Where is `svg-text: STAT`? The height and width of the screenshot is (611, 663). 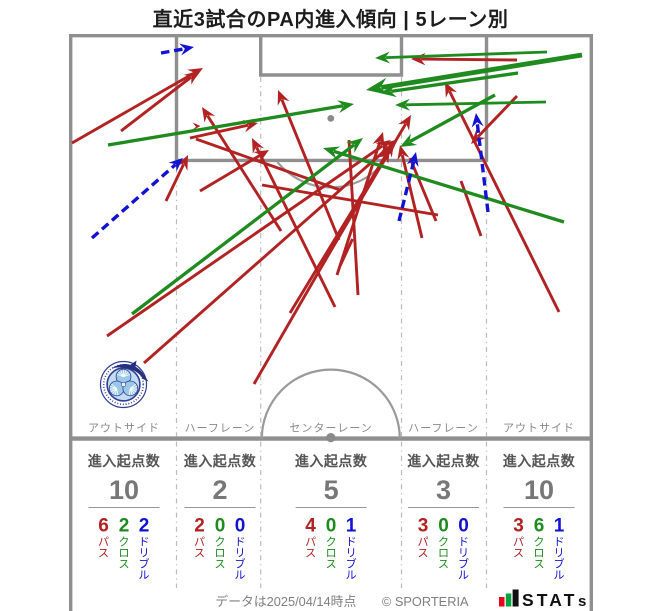
svg-text: STAT is located at coordinates (550, 600).